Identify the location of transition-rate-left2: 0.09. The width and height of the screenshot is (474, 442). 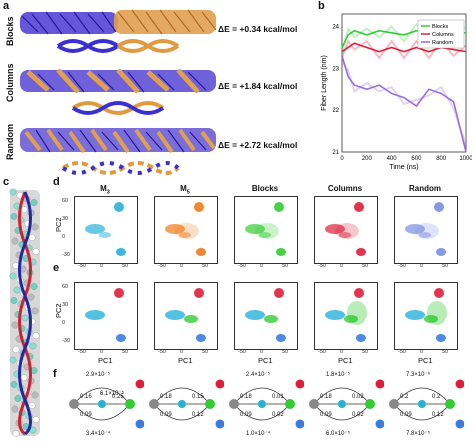
(406, 415).